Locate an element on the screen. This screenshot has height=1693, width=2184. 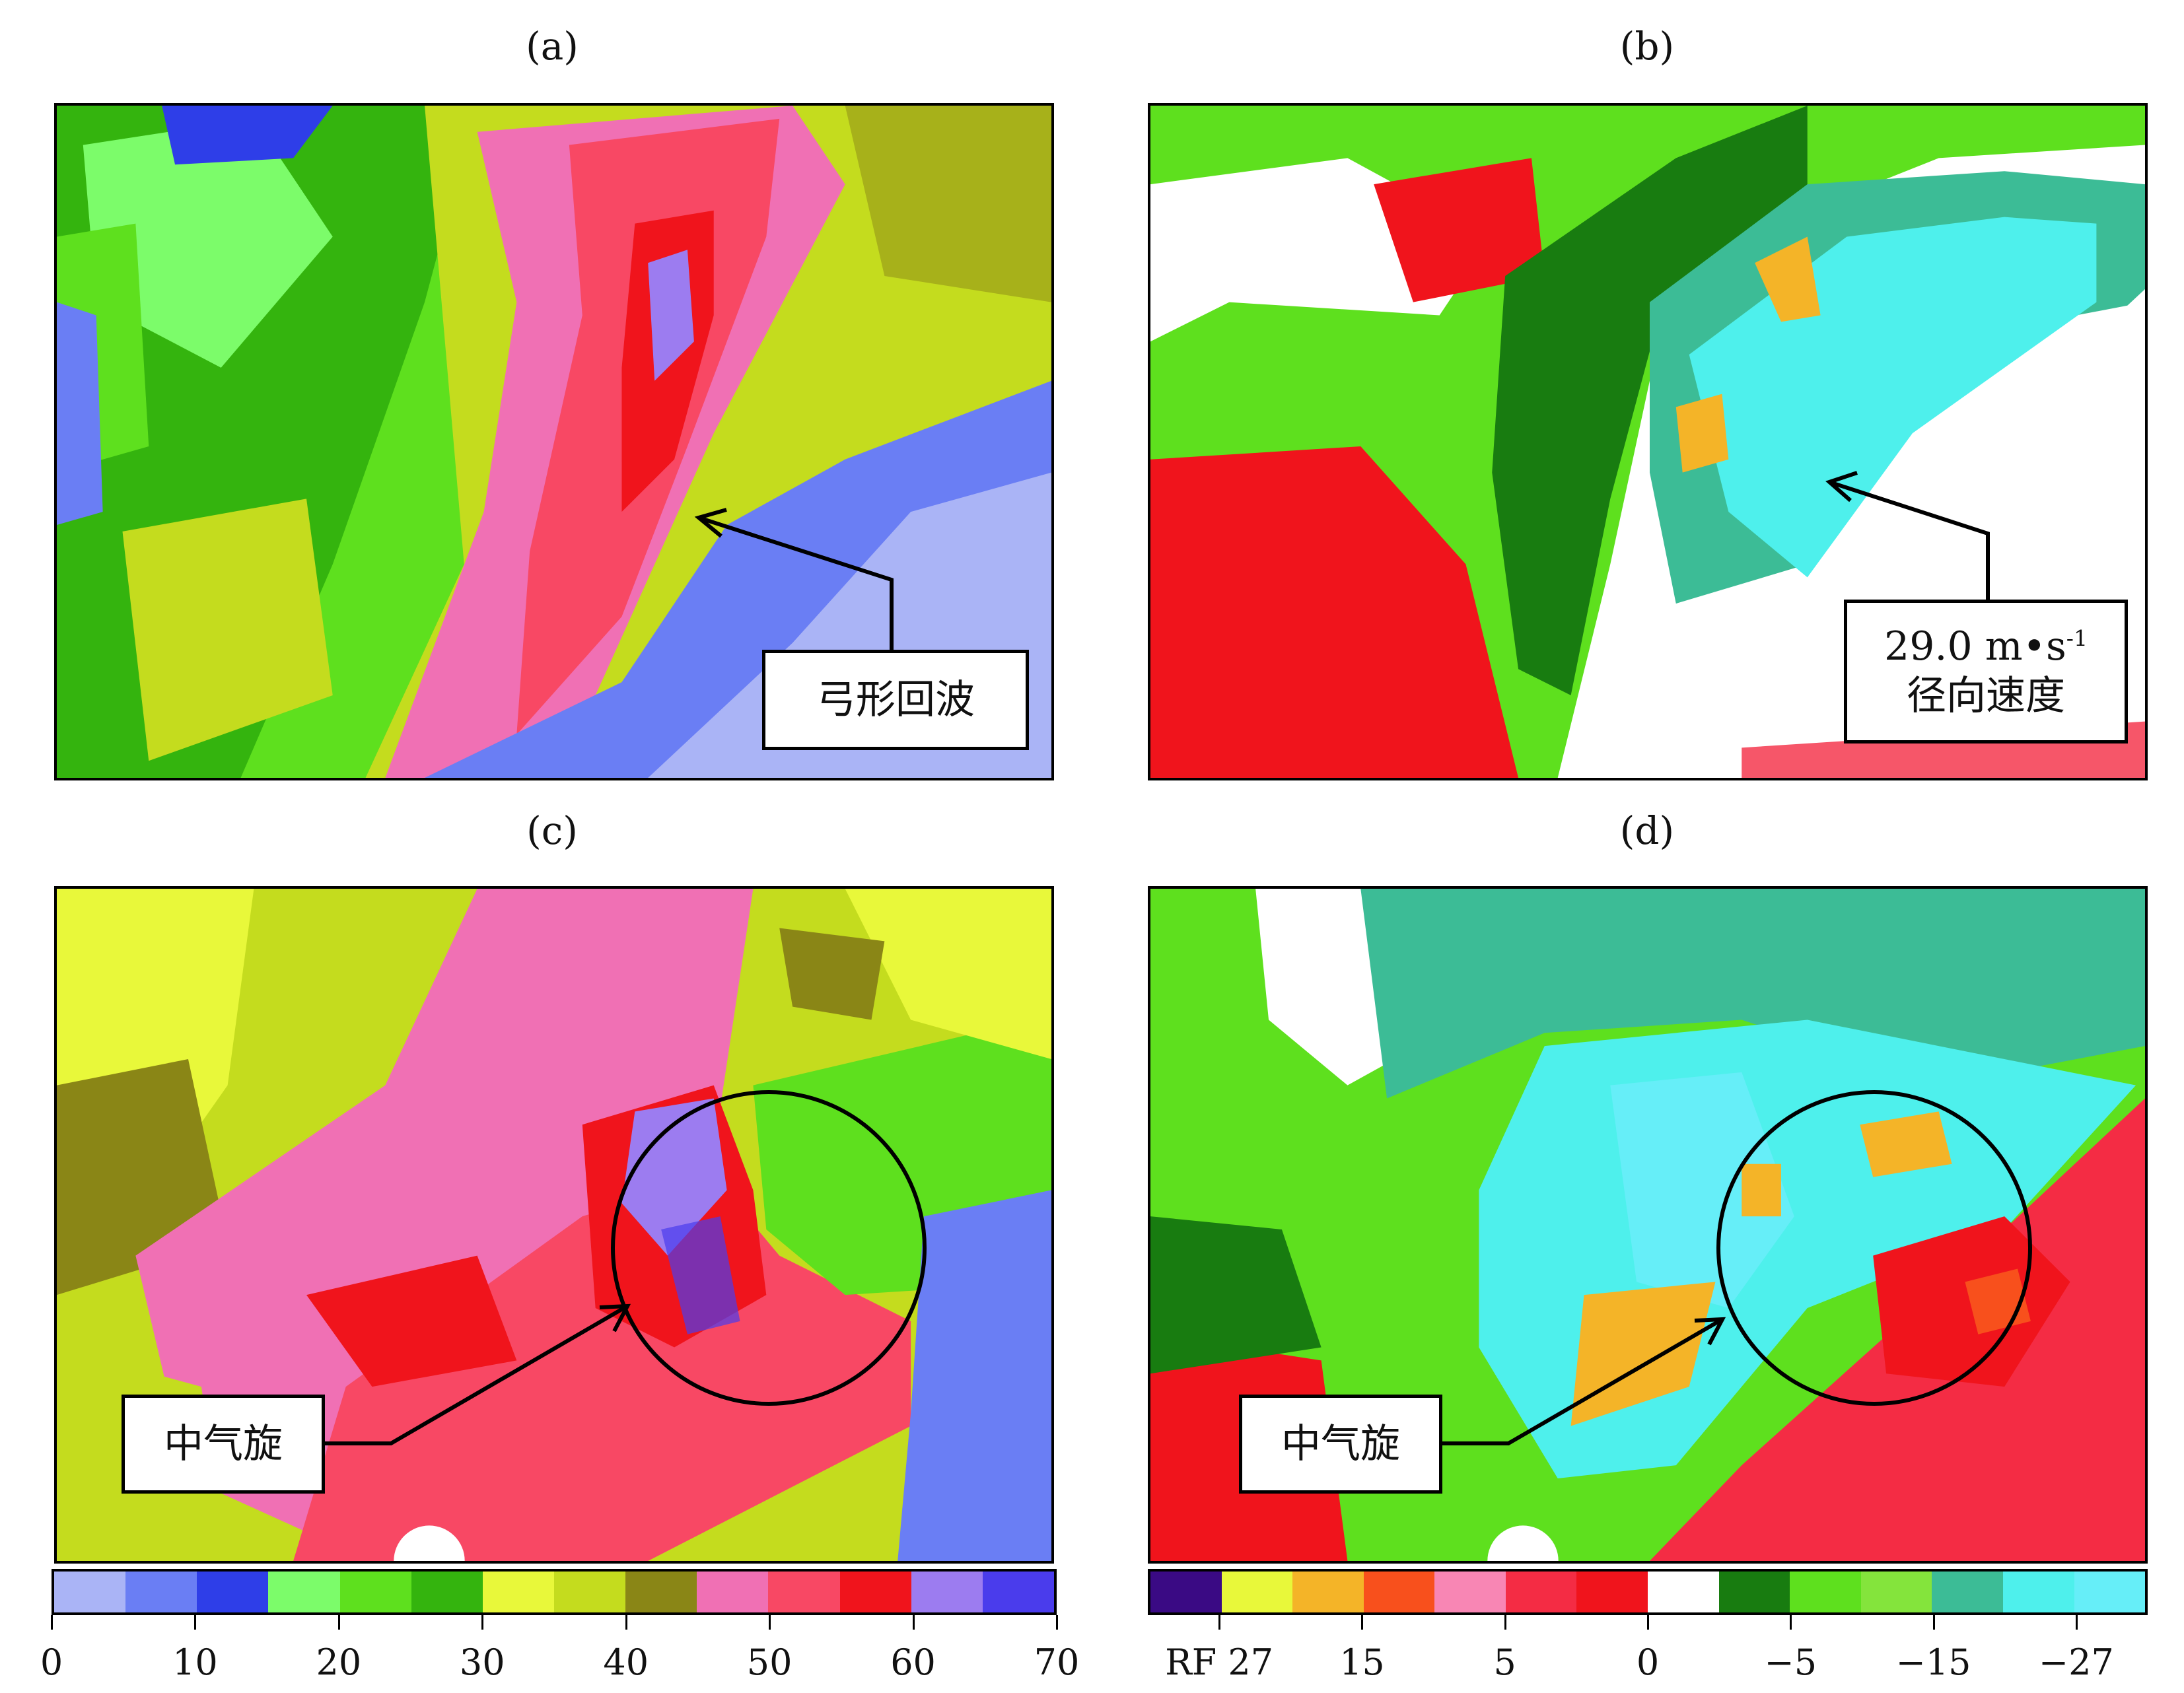
mesocyclone-callout-c: 中气旋 is located at coordinates (223, 1444).